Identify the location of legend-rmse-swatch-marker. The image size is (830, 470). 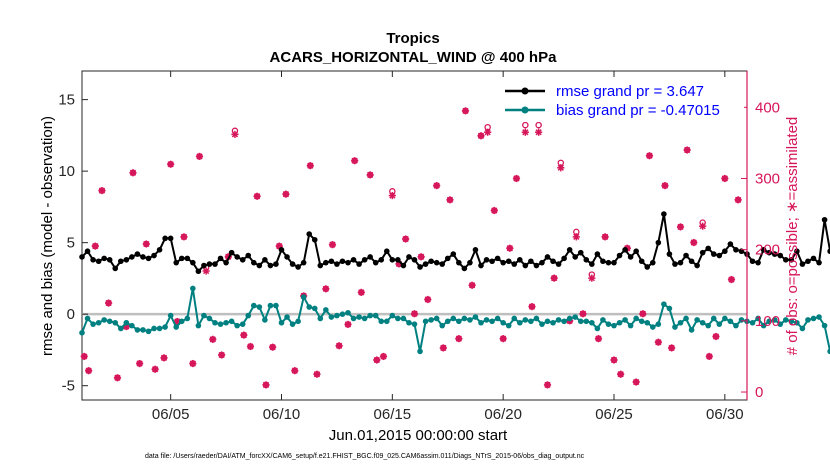
(525, 91).